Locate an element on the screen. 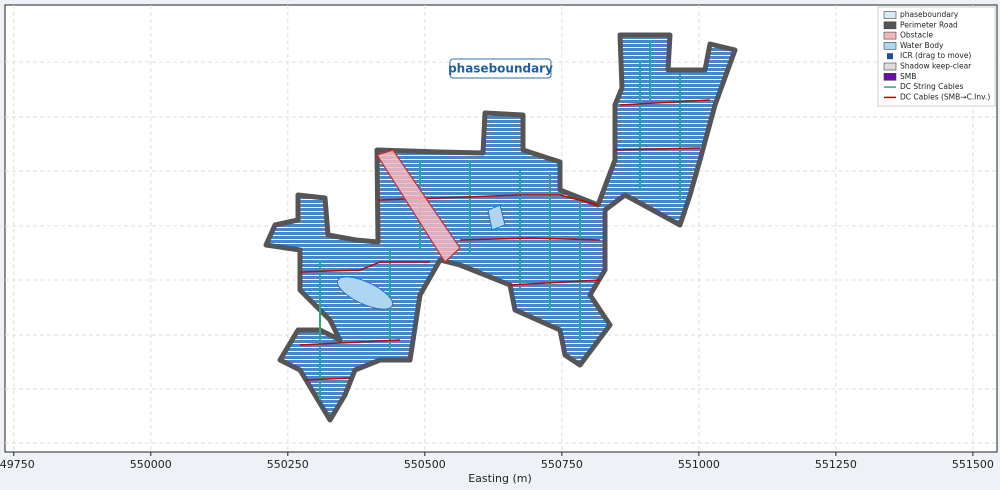  x-tick-label: 551250 is located at coordinates (836, 464).